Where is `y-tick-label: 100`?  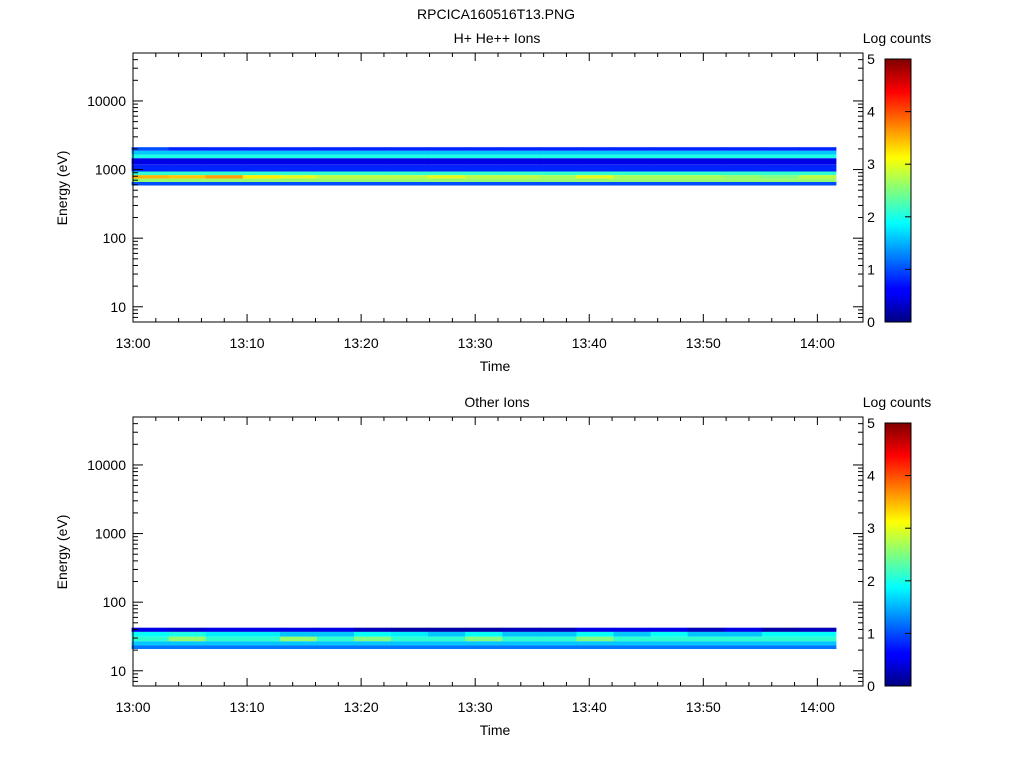 y-tick-label: 100 is located at coordinates (115, 602).